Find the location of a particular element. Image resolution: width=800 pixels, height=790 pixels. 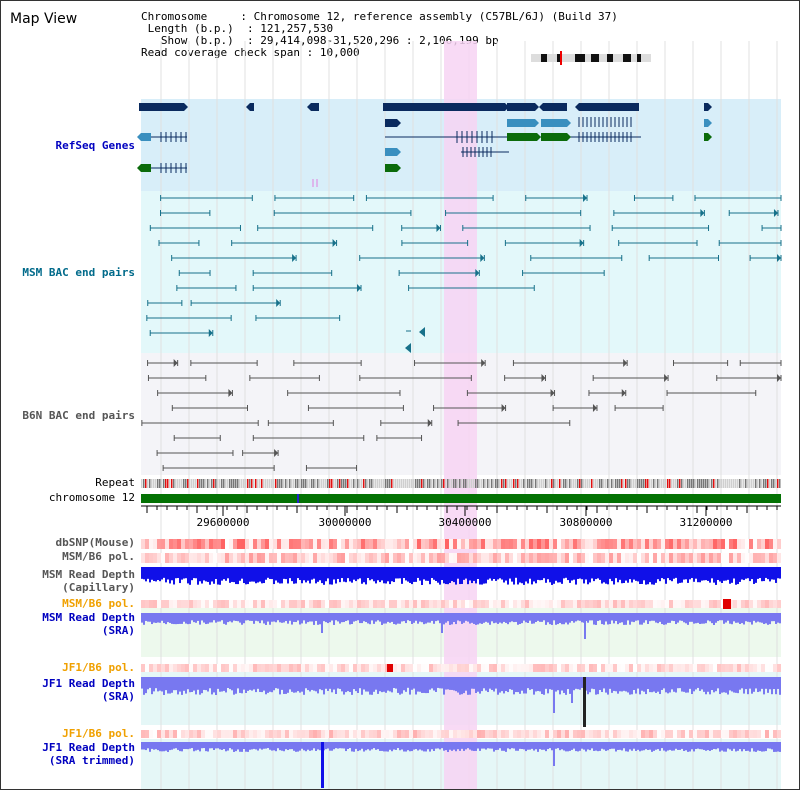

track-label-msm-depth-capillary-1: MSM Read Depth is located at coordinates (88, 574).